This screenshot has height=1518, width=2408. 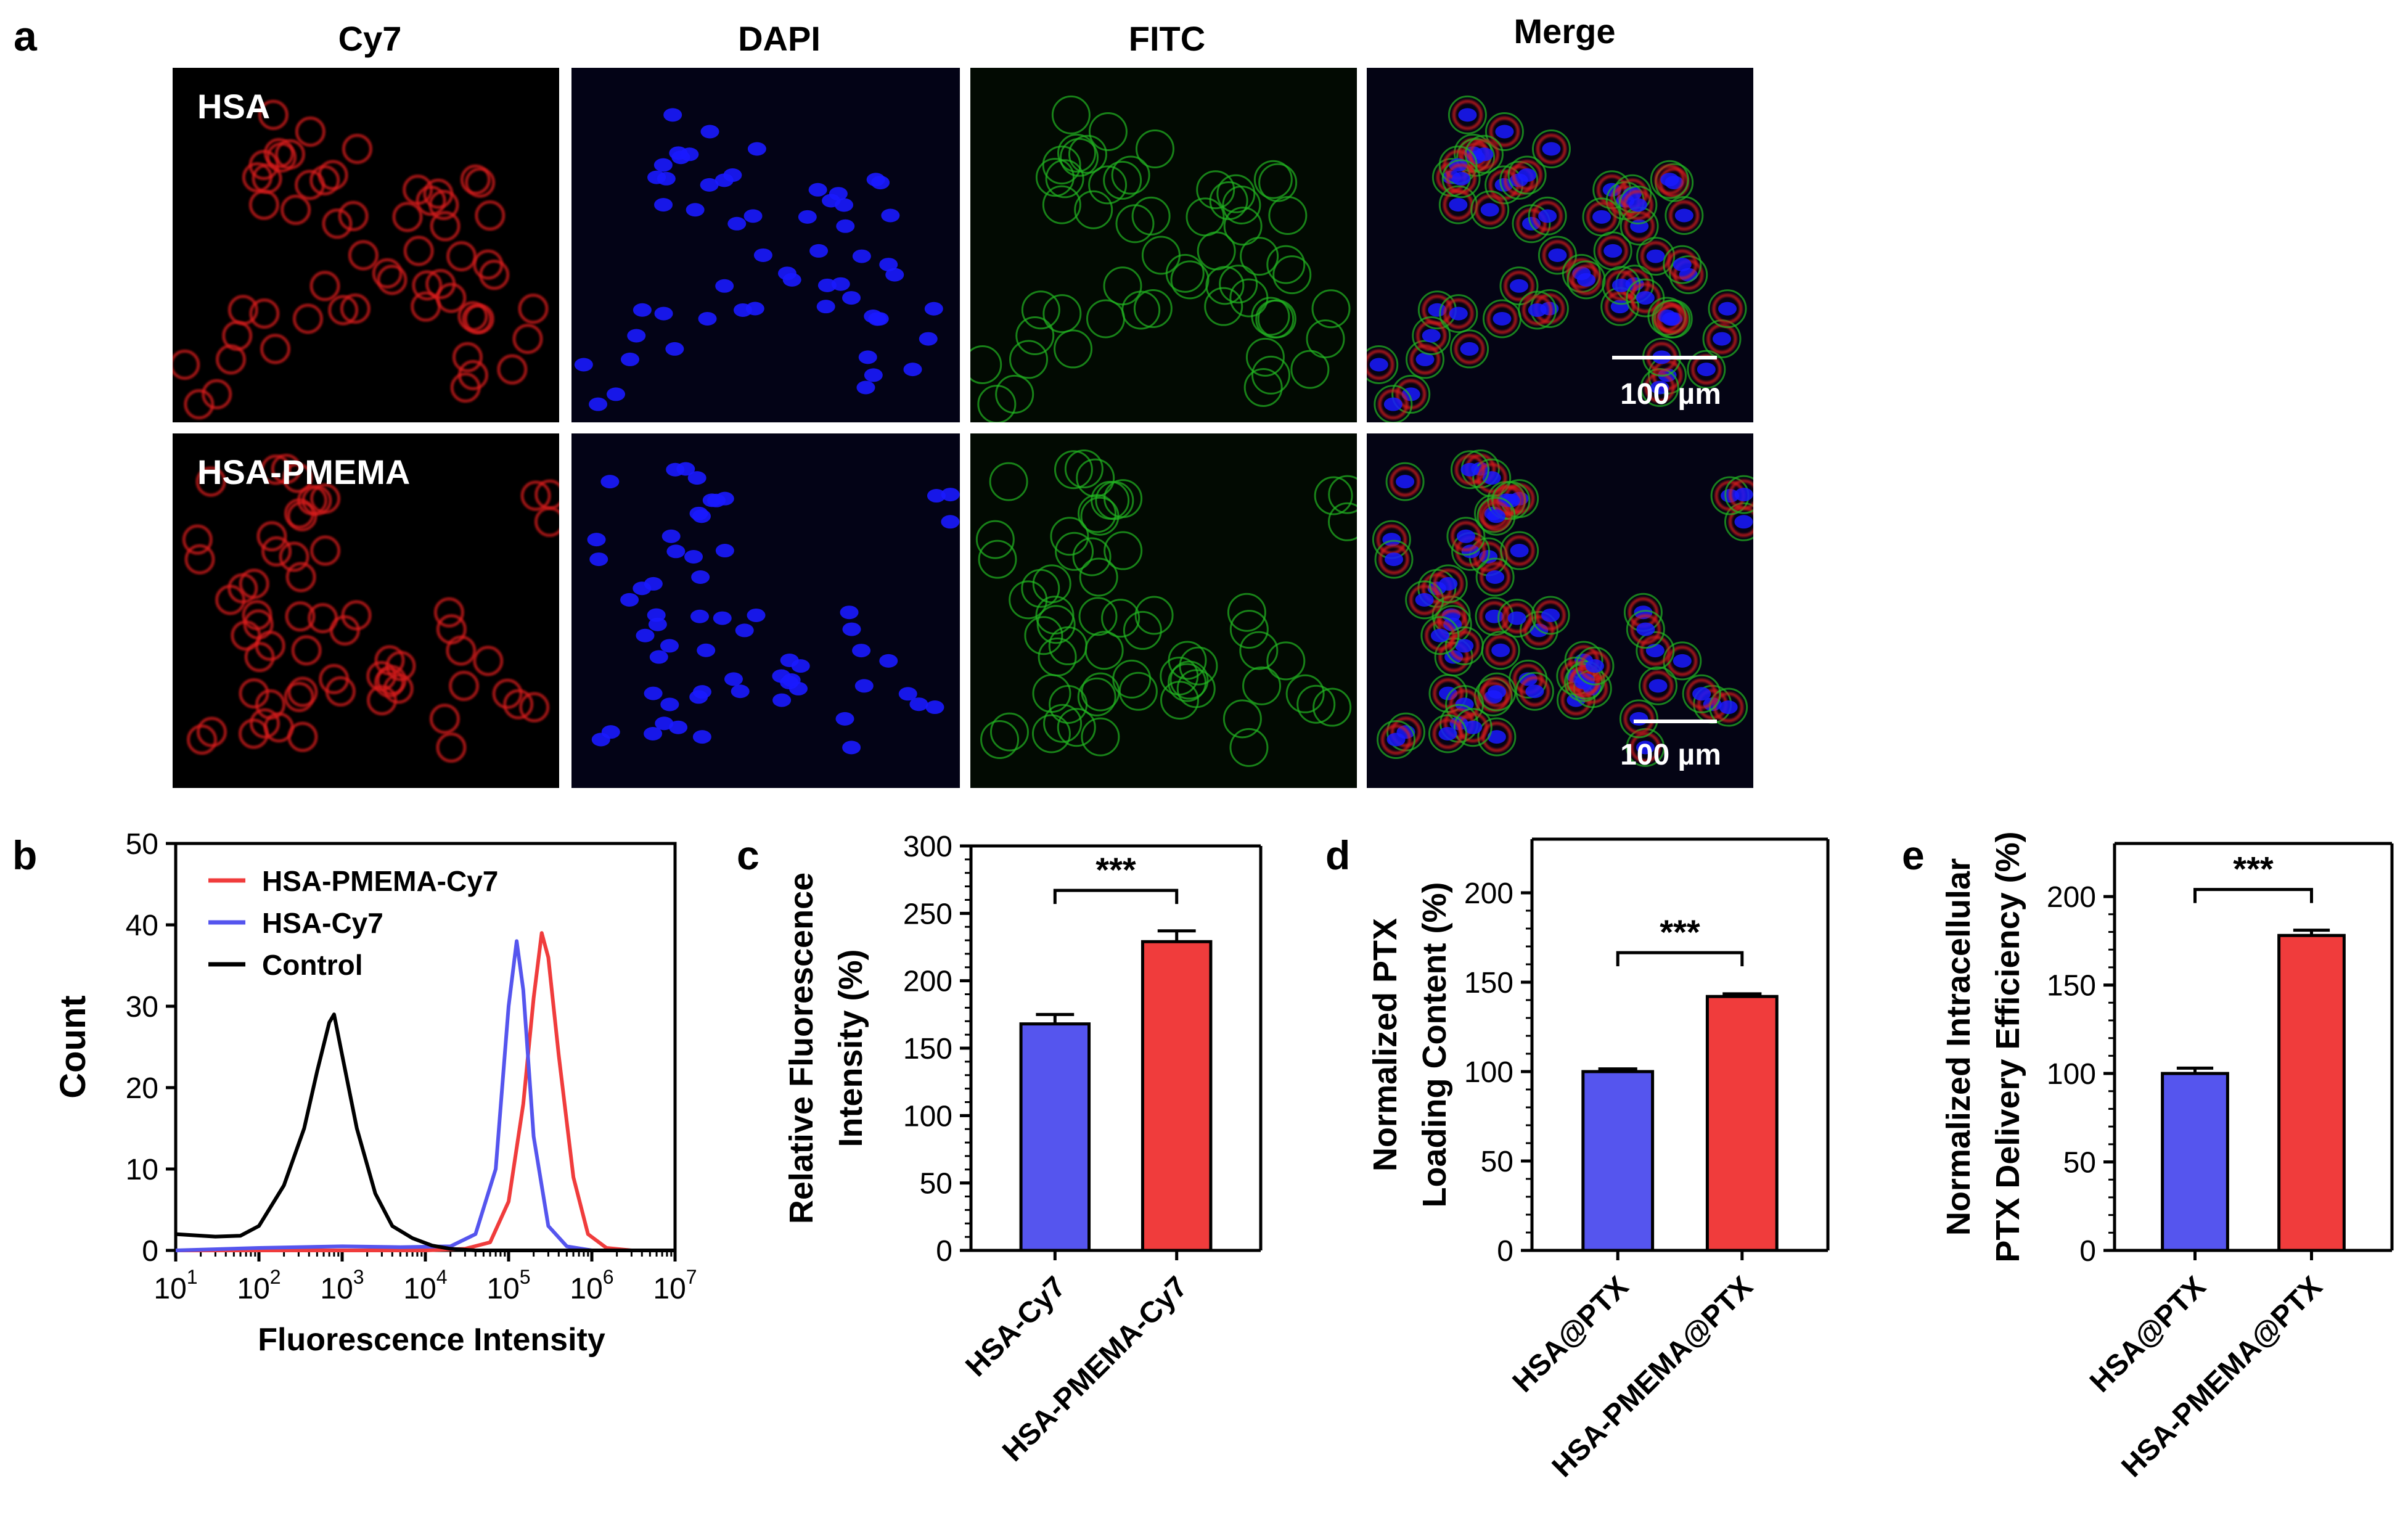 I want to click on row-label-hsa-pmema: HSA-PMEMA, so click(x=304, y=472).